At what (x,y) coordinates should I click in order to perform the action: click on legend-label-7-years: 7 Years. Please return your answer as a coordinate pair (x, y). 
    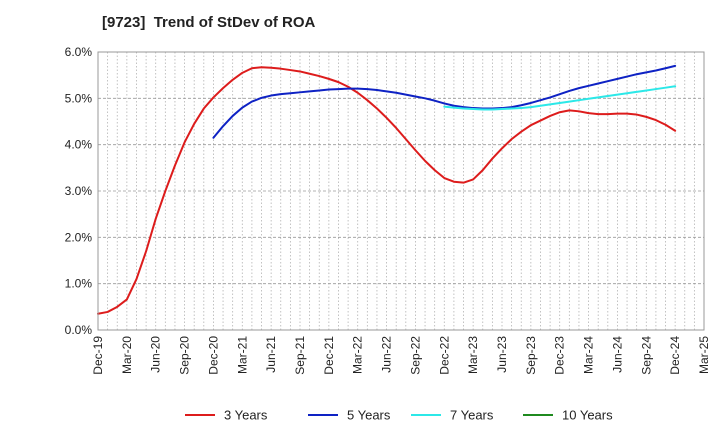
    Looking at the image, I should click on (472, 415).